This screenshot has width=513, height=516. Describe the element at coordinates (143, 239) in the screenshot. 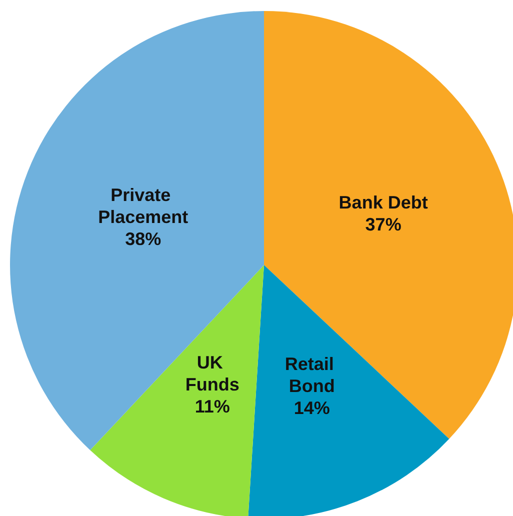

I see `data-label: 38%` at that location.